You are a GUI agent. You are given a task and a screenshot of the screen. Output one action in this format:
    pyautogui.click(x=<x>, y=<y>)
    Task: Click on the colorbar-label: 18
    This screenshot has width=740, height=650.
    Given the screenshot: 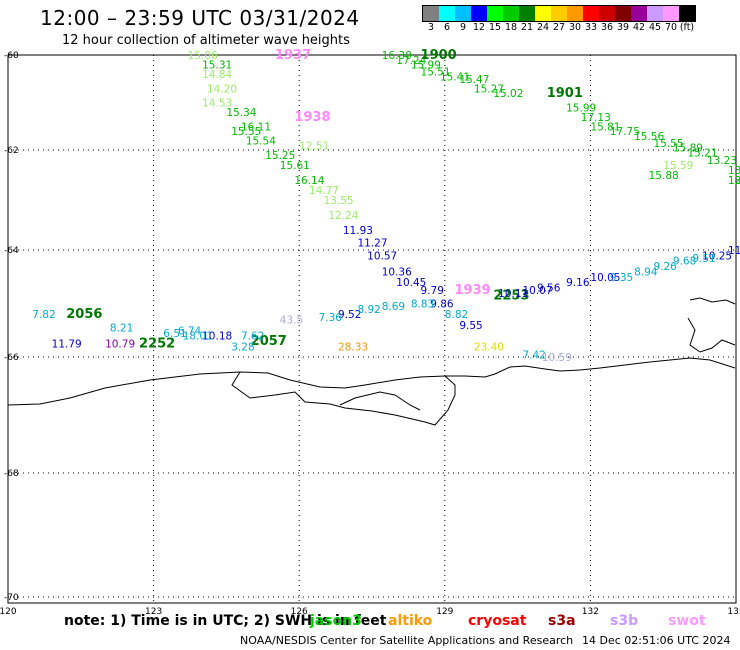 What is the action you would take?
    pyautogui.click(x=511, y=27)
    